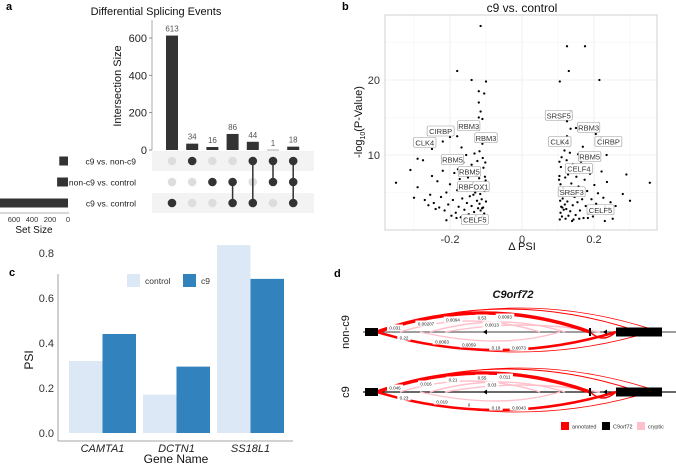 This screenshot has width=676, height=466. What do you see at coordinates (234, 339) in the screenshot?
I see `bar-control` at bounding box center [234, 339].